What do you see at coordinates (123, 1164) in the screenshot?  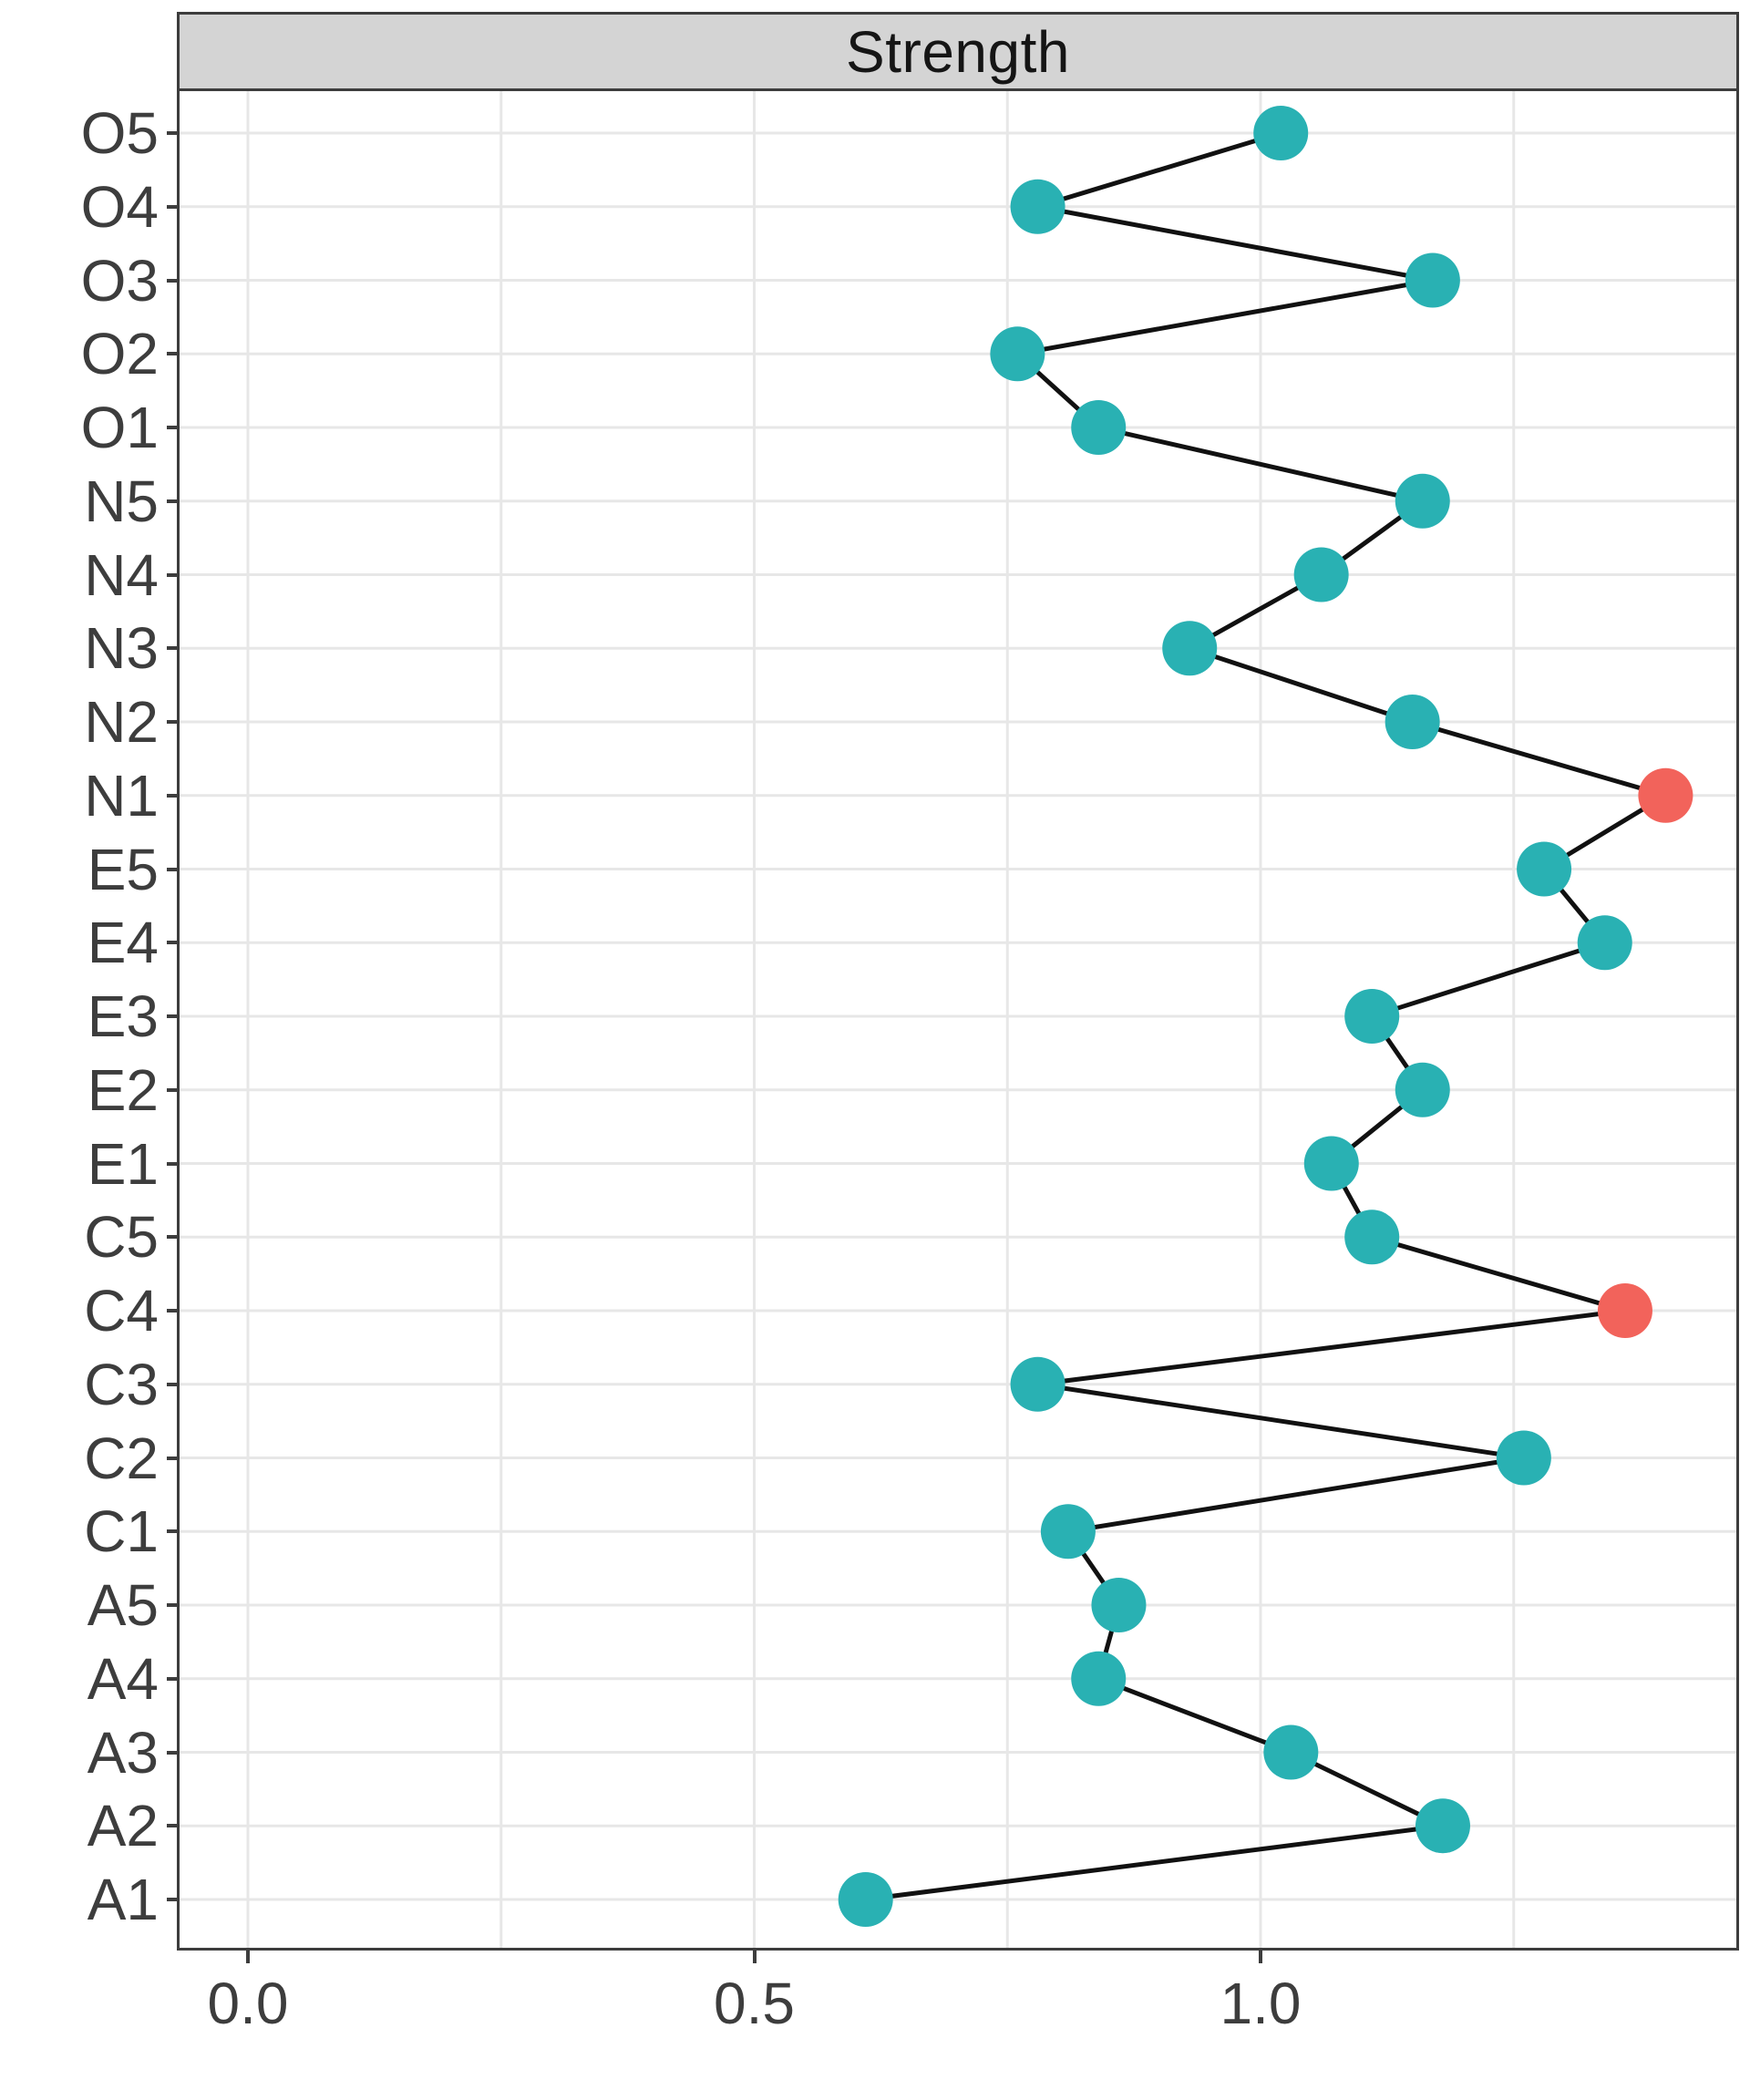 I see `y-axis-label: E1` at bounding box center [123, 1164].